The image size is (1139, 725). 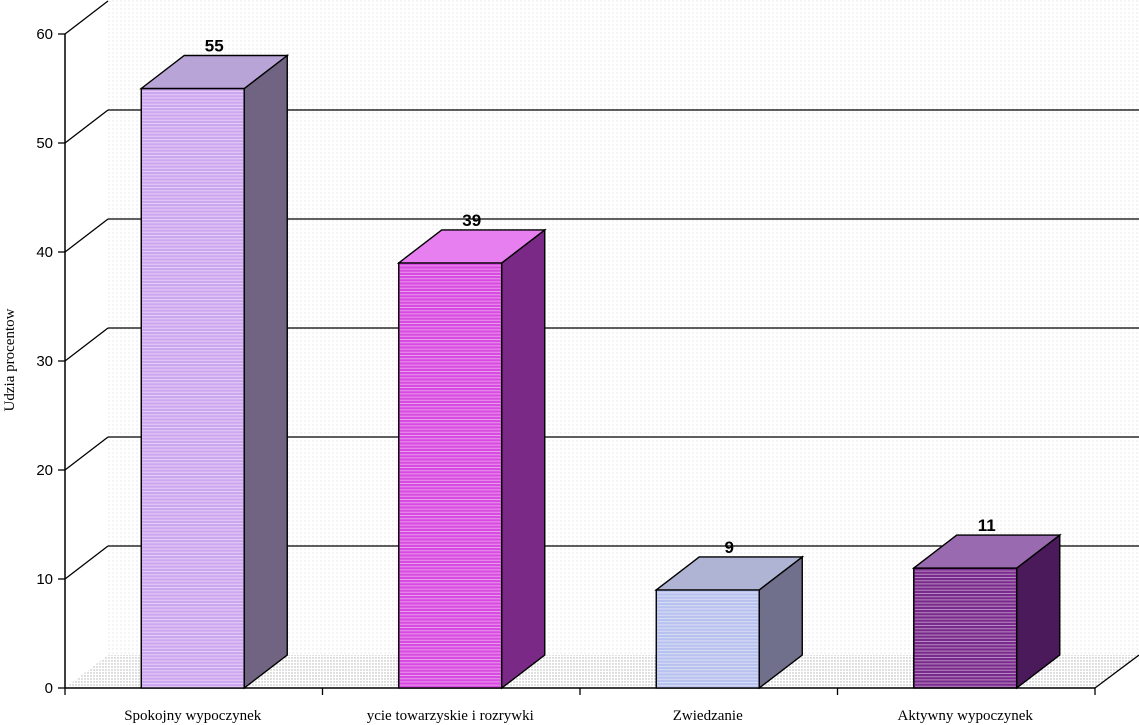 What do you see at coordinates (966, 716) in the screenshot?
I see `x-tick-label: Aktywny wypoczynek` at bounding box center [966, 716].